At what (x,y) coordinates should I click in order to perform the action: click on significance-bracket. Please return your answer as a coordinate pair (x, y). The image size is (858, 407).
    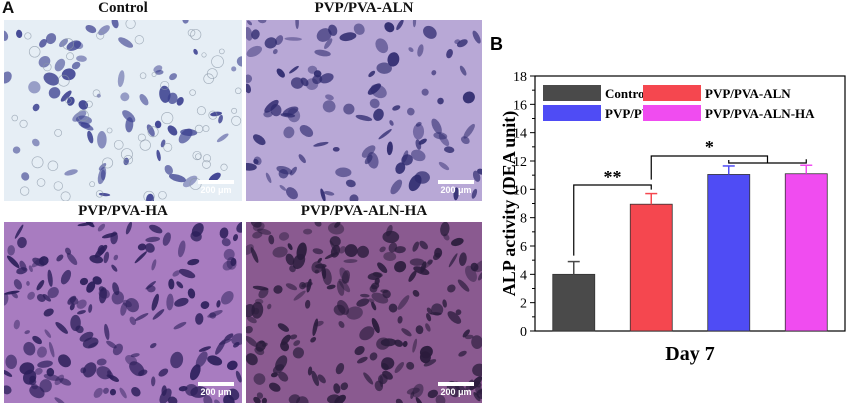
    Looking at the image, I should click on (709, 167).